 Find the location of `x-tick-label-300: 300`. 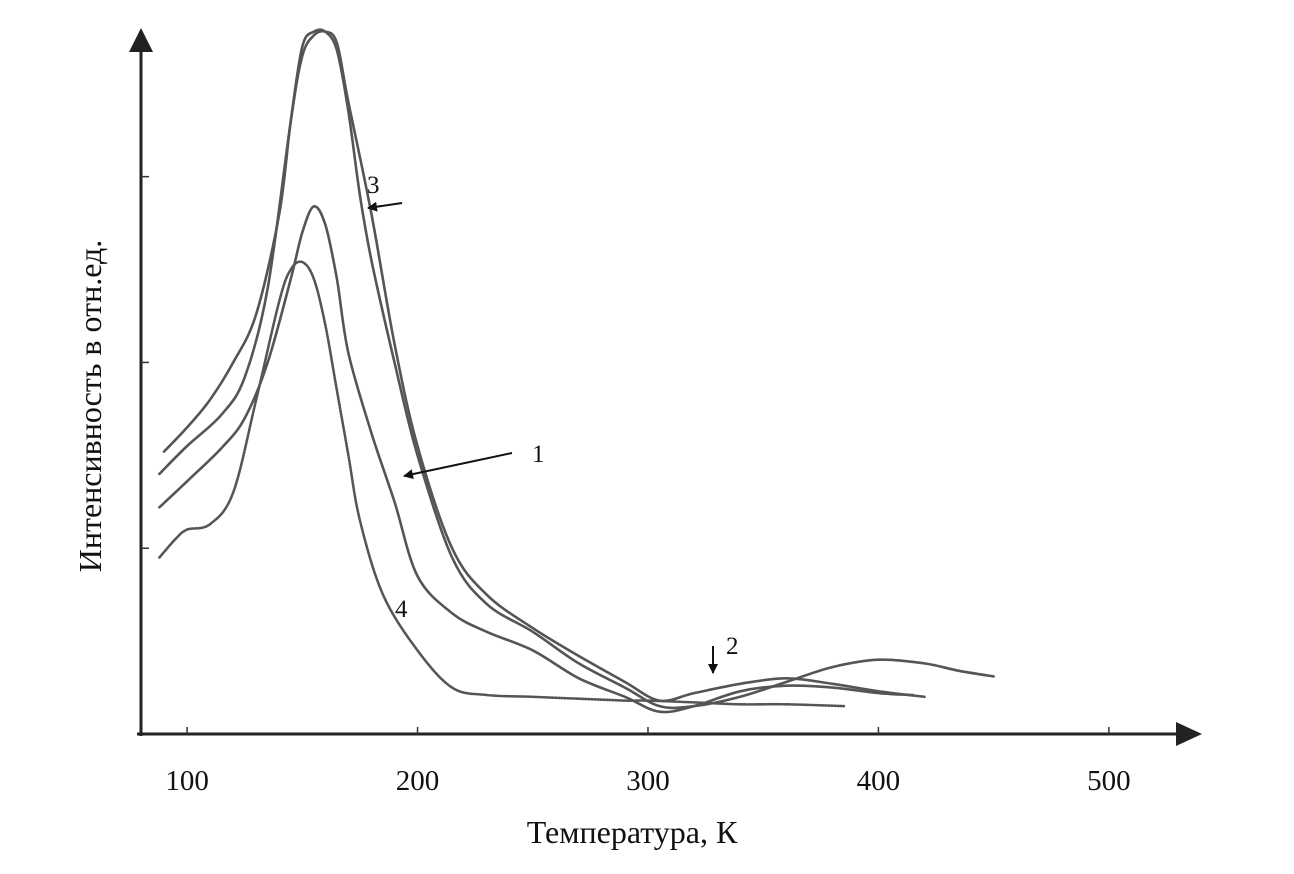

x-tick-label-300: 300 is located at coordinates (648, 781).